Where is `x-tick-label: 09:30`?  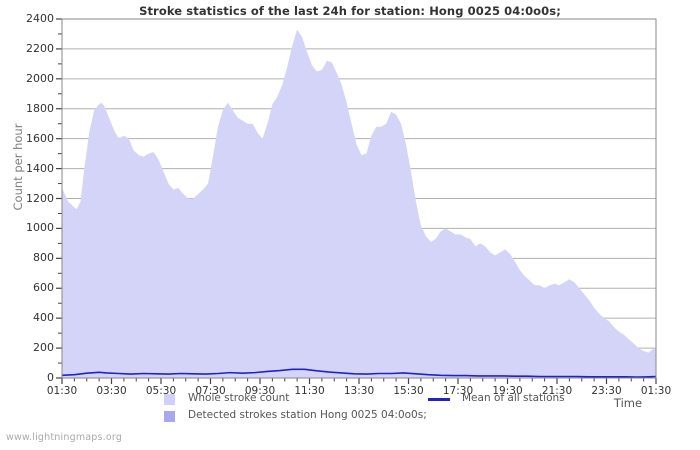 x-tick-label: 09:30 is located at coordinates (260, 391).